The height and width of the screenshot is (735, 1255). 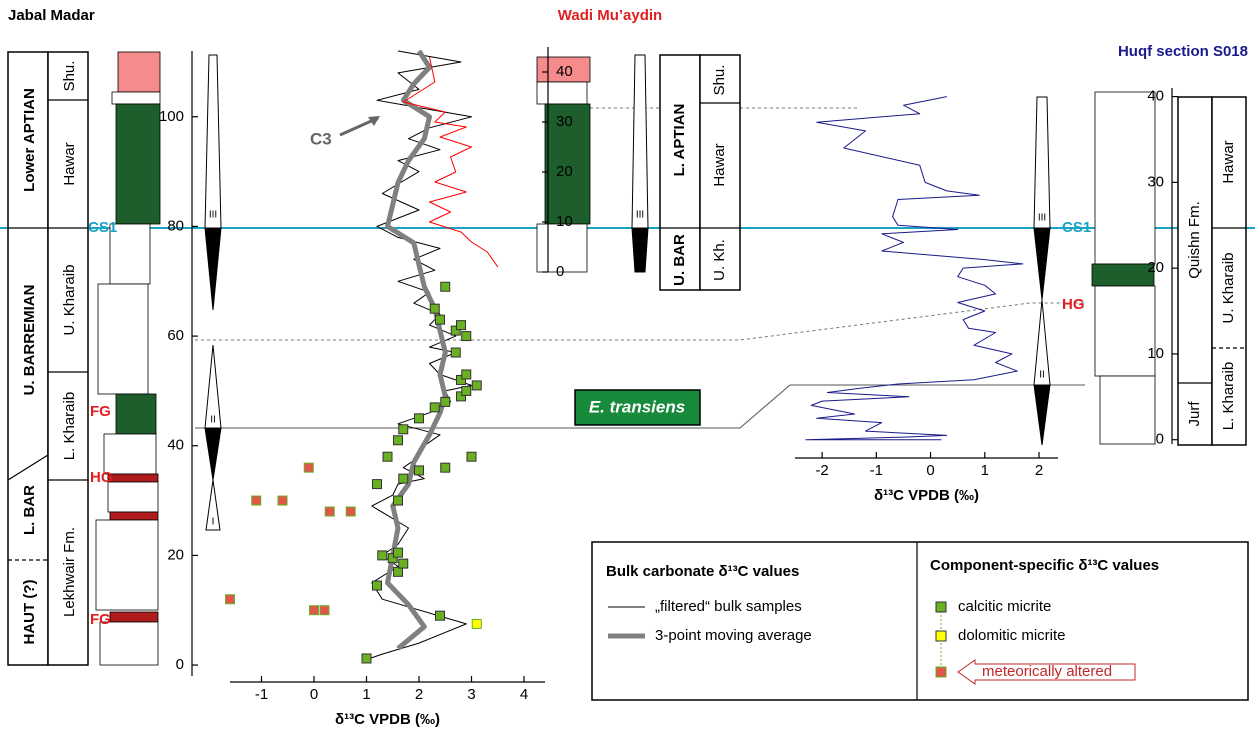 I want to click on y-tick-label: 0, so click(x=1160, y=439).